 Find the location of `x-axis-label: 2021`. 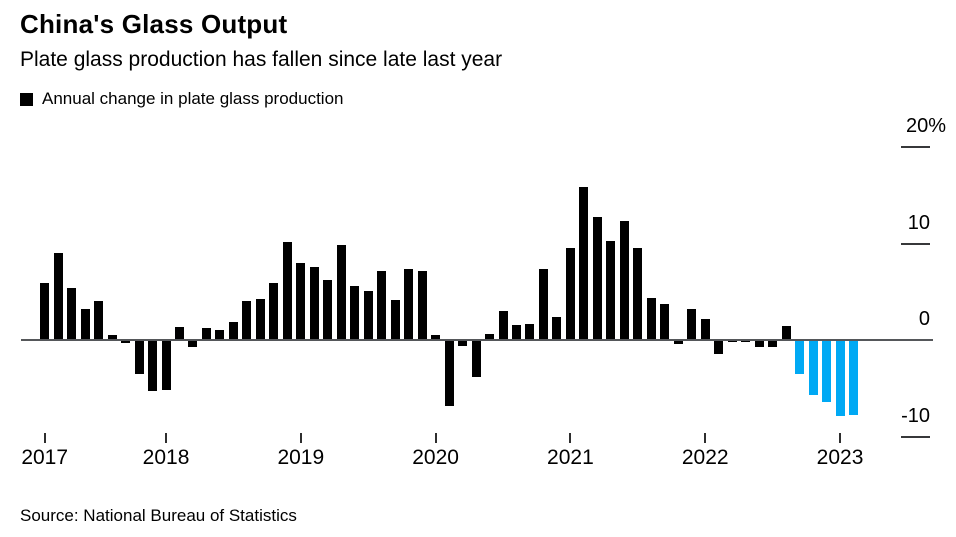

x-axis-label: 2021 is located at coordinates (570, 457).